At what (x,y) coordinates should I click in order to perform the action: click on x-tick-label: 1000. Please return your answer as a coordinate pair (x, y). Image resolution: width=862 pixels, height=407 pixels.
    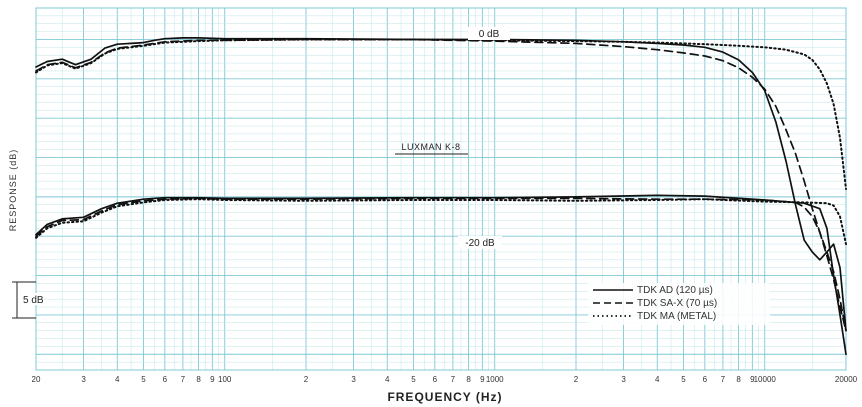
    Looking at the image, I should click on (495, 379).